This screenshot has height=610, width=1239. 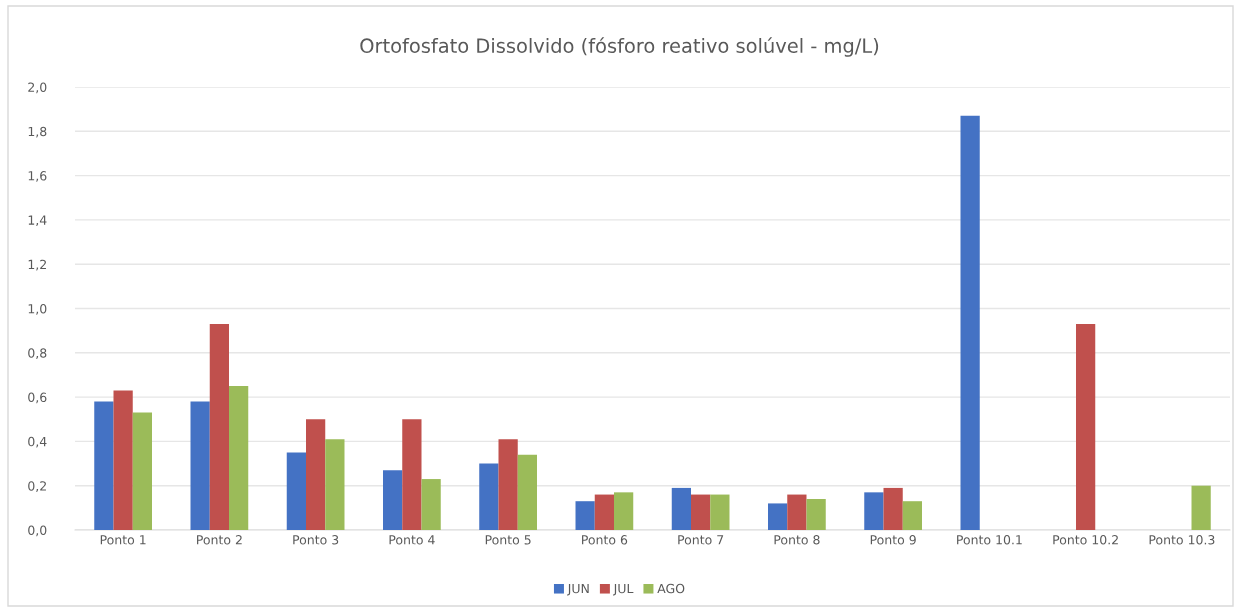 What do you see at coordinates (412, 540) in the screenshot?
I see `x-tick-label: Ponto 4` at bounding box center [412, 540].